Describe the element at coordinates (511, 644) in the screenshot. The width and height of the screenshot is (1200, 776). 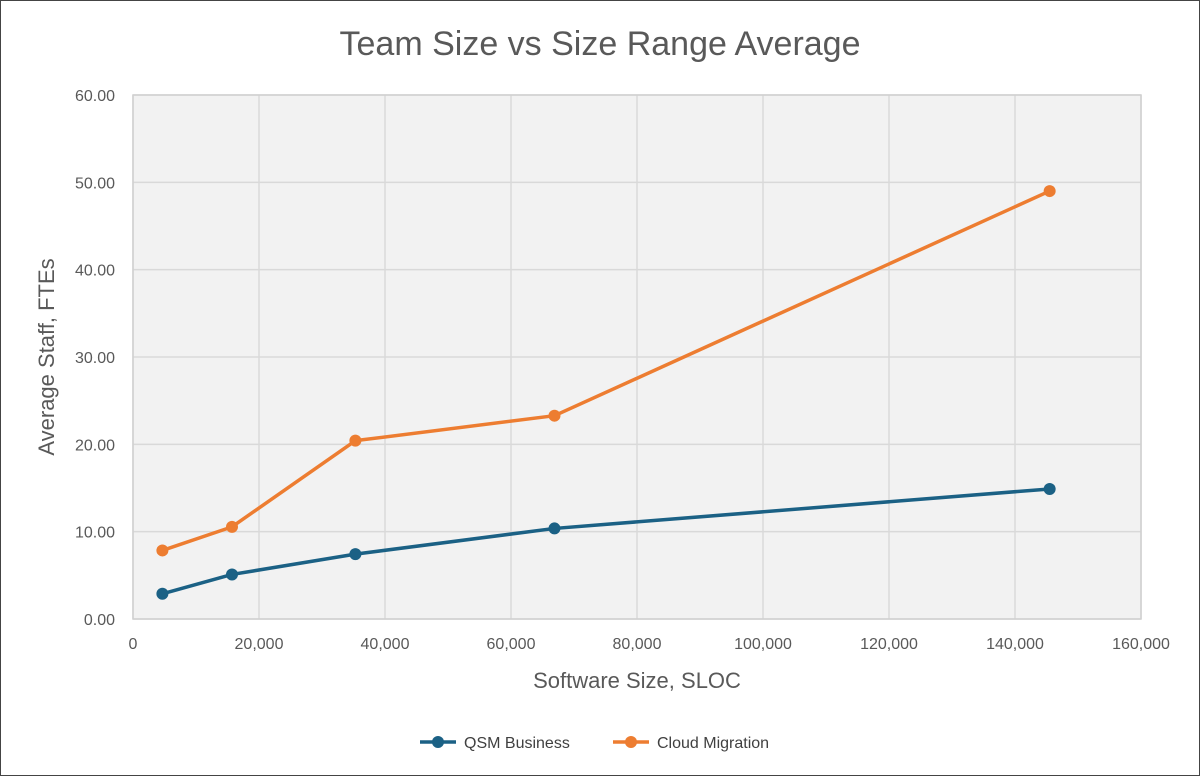
I see `x-tick-label: 60,000` at that location.